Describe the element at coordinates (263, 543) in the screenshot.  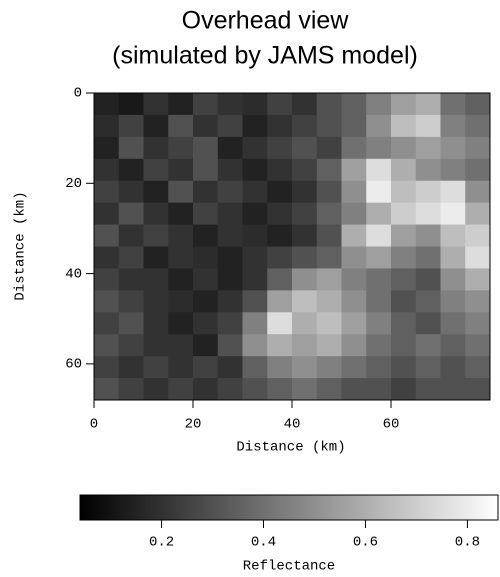
I see `colorbar-tick-label: 0.4` at that location.